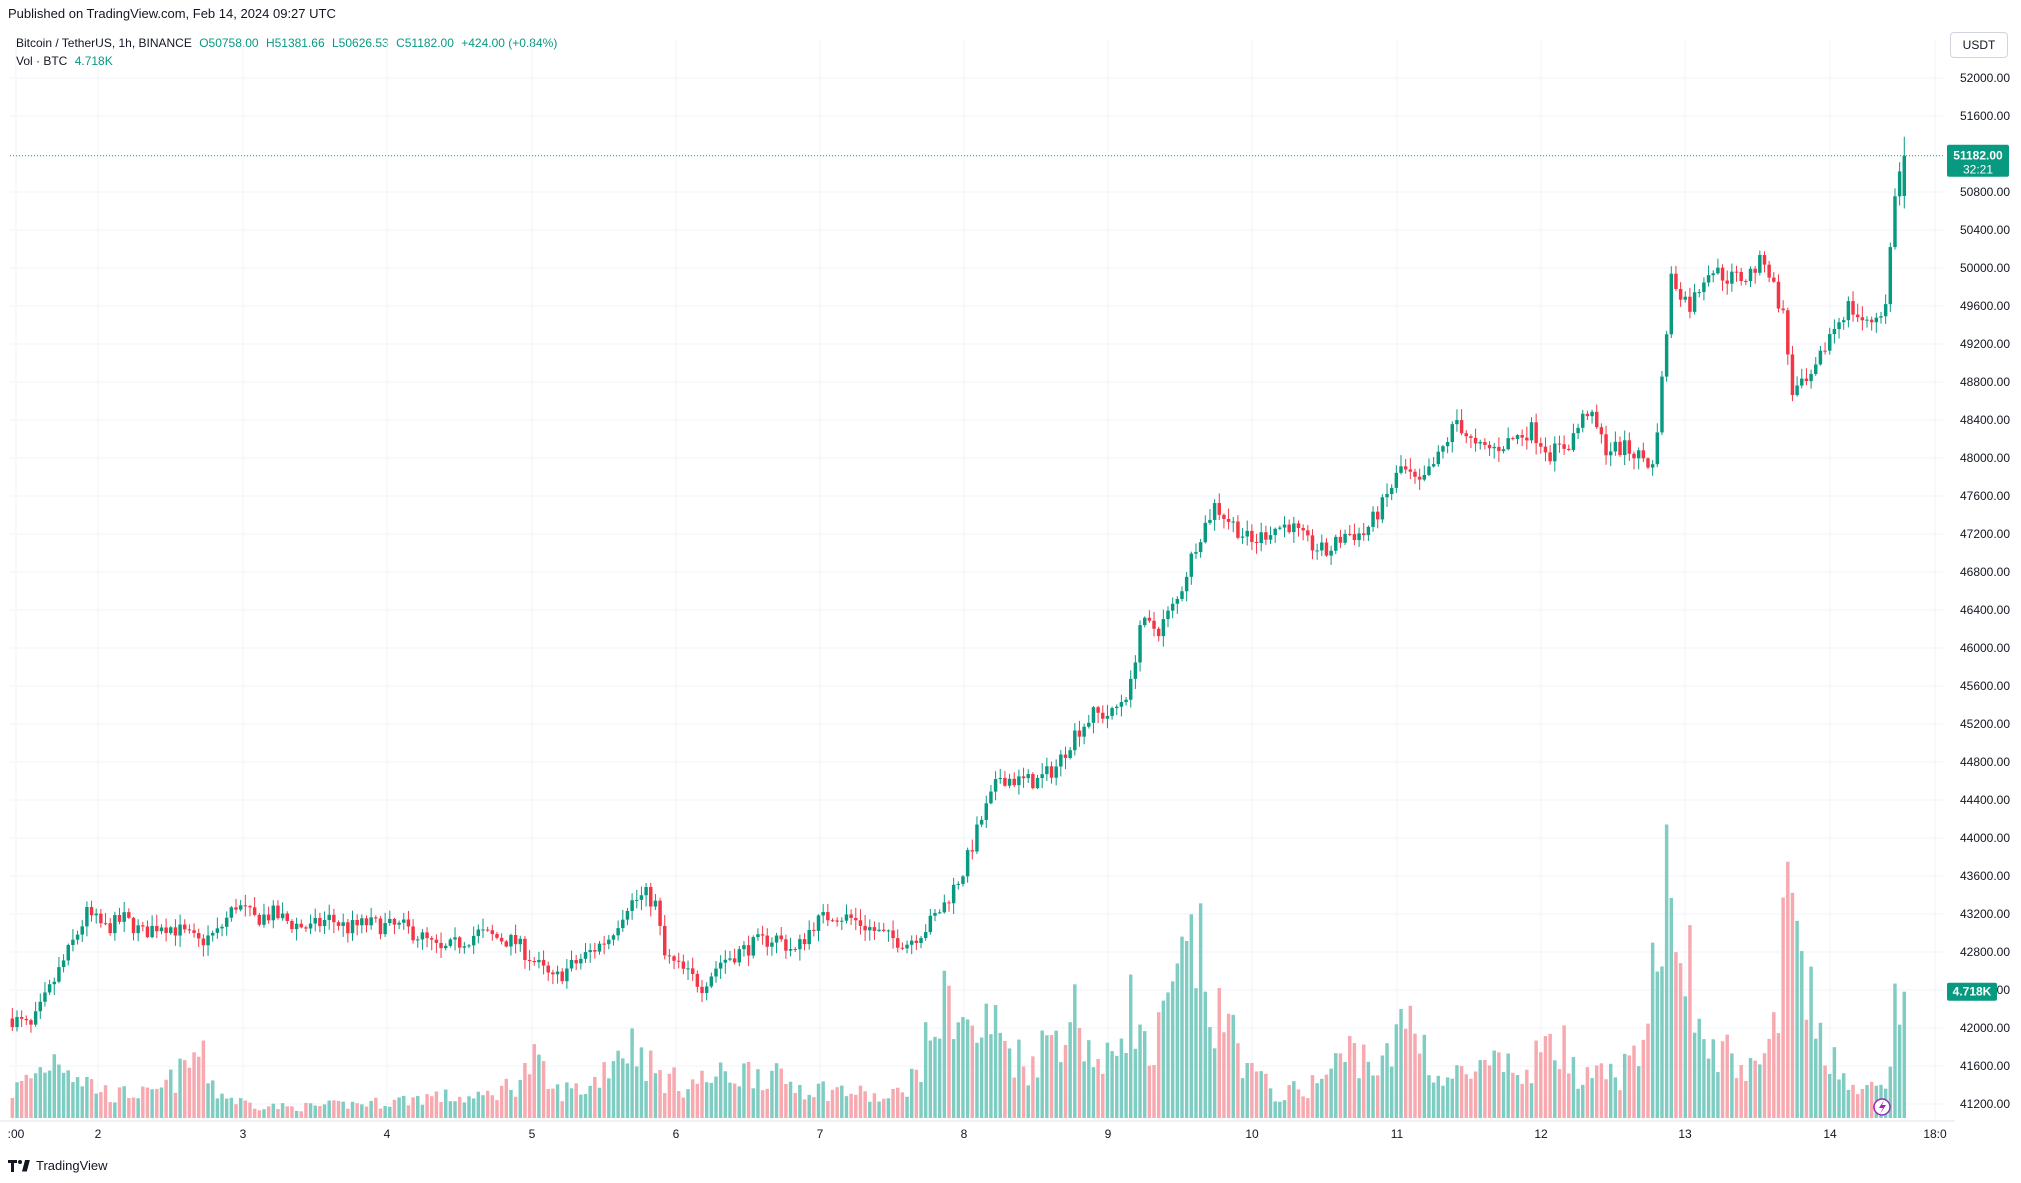  I want to click on time-tick-label: 12, so click(1541, 1134).